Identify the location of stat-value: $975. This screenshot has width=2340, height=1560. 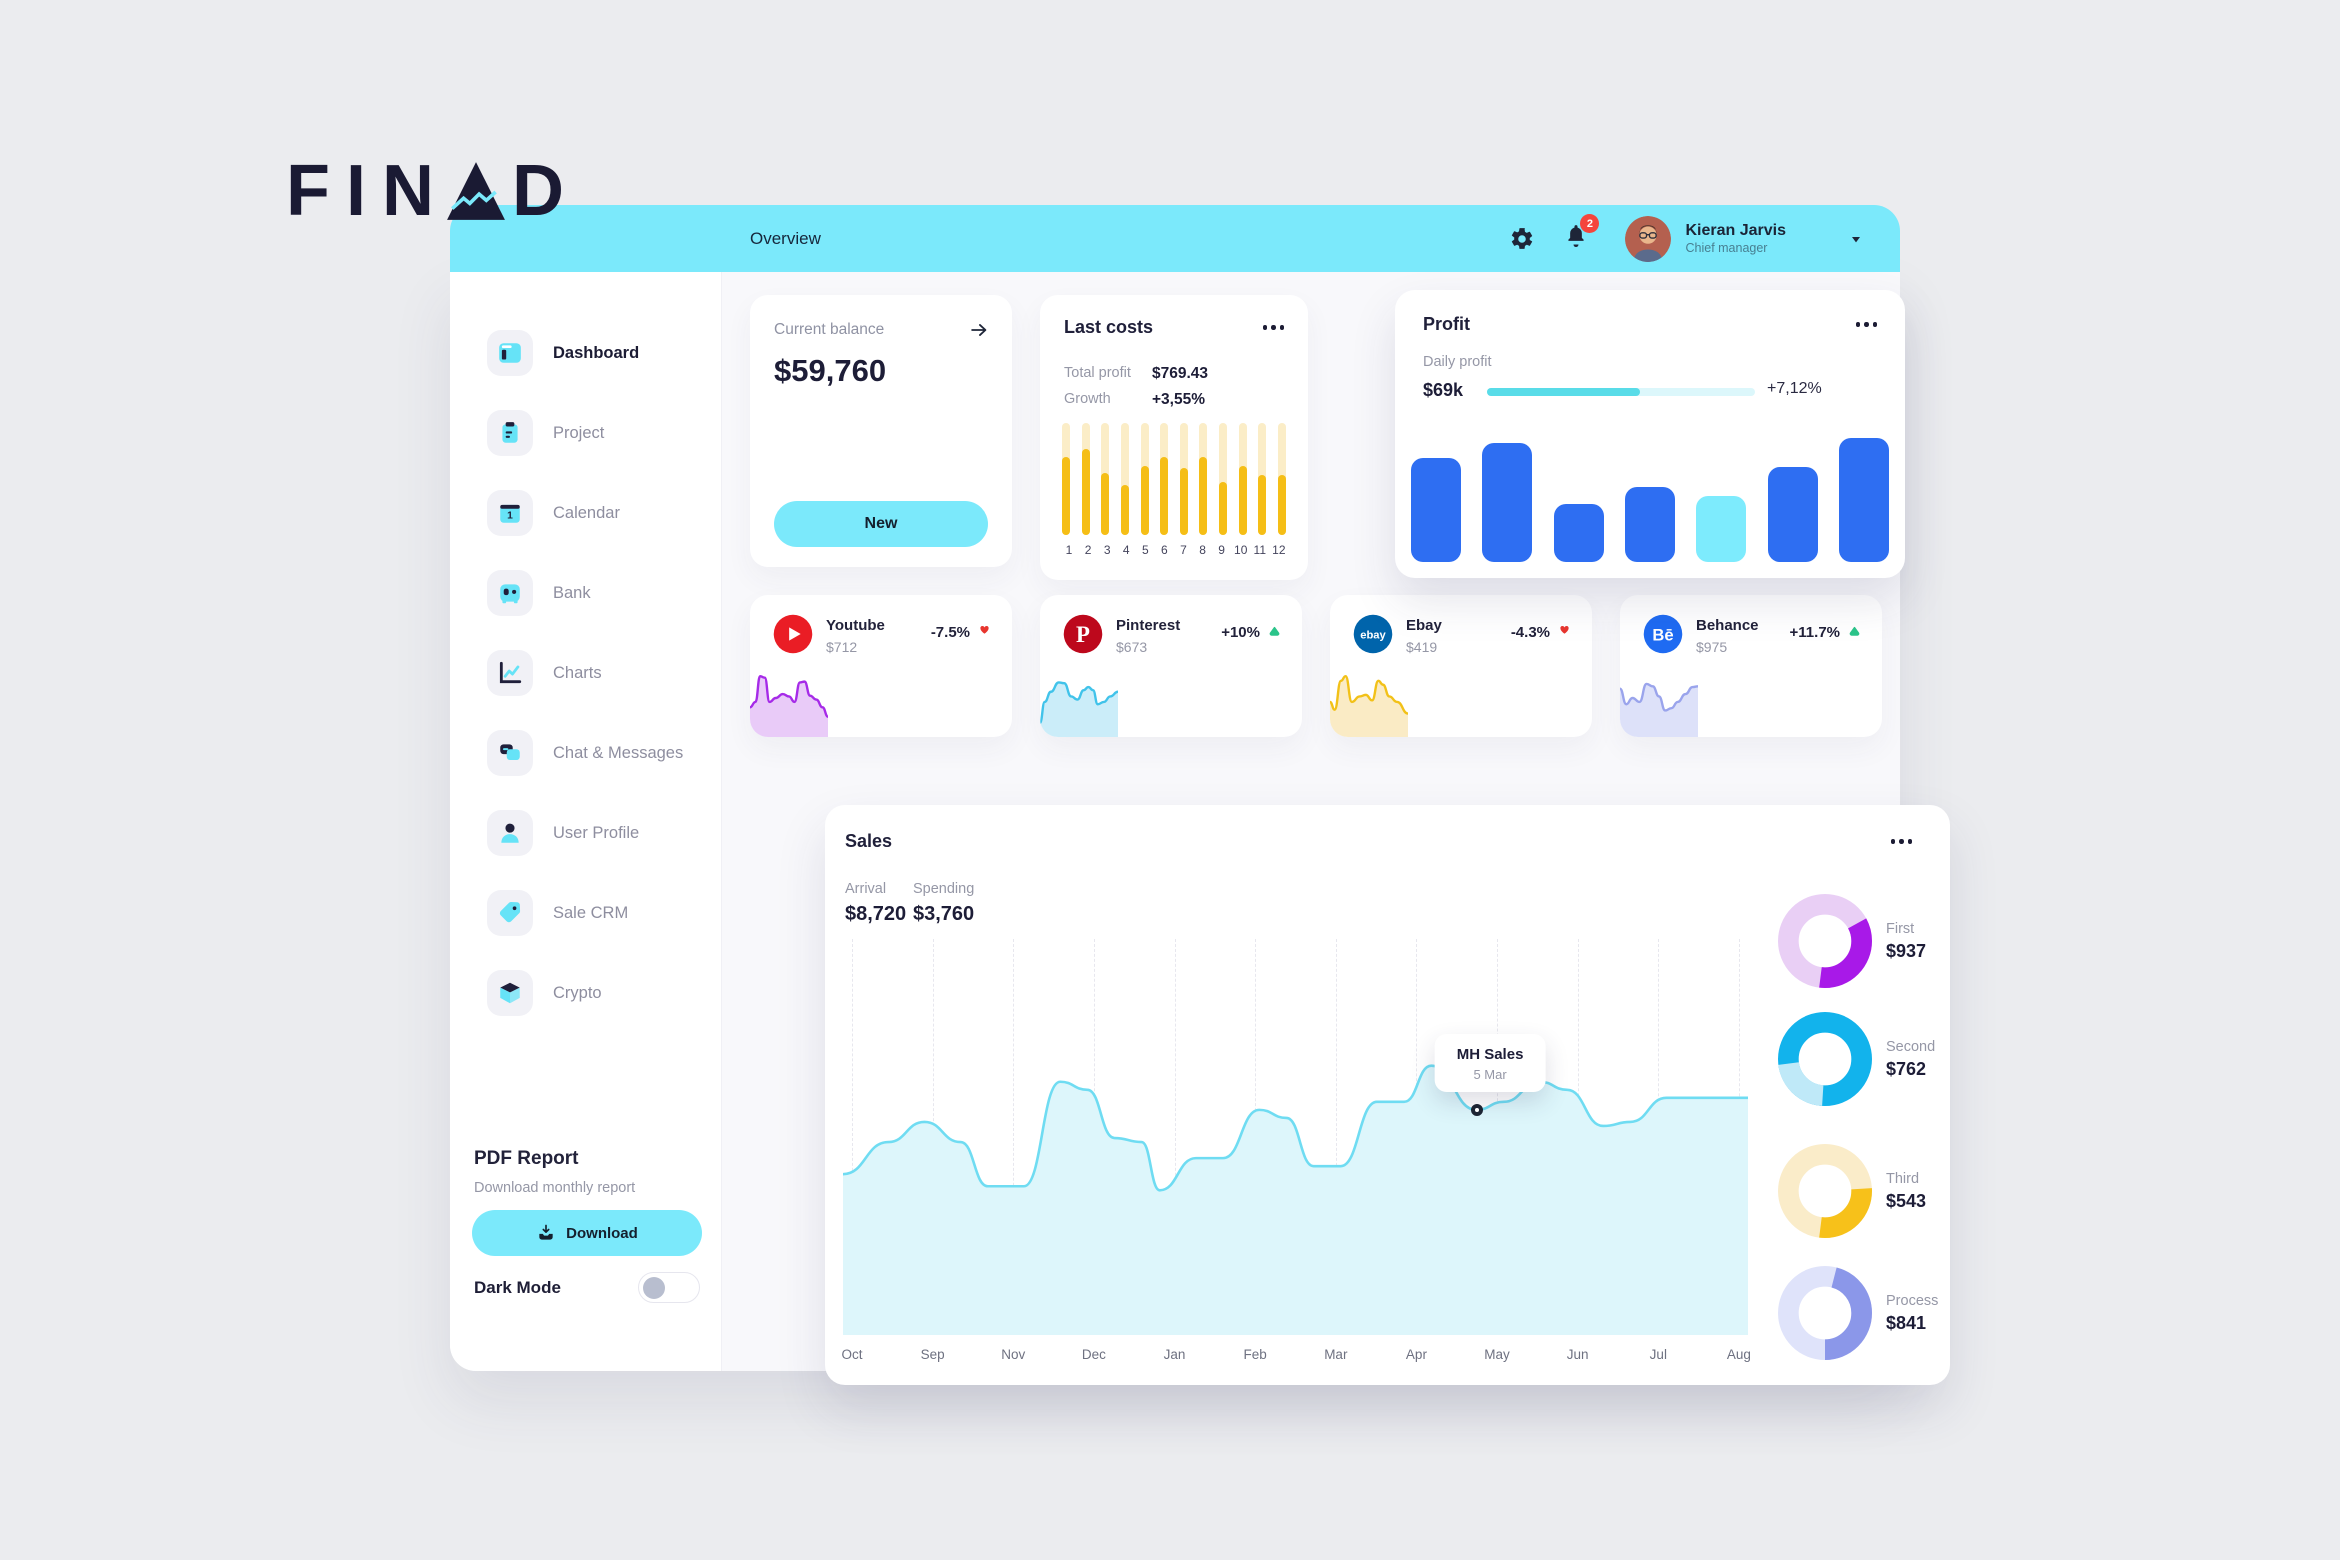
(1712, 647).